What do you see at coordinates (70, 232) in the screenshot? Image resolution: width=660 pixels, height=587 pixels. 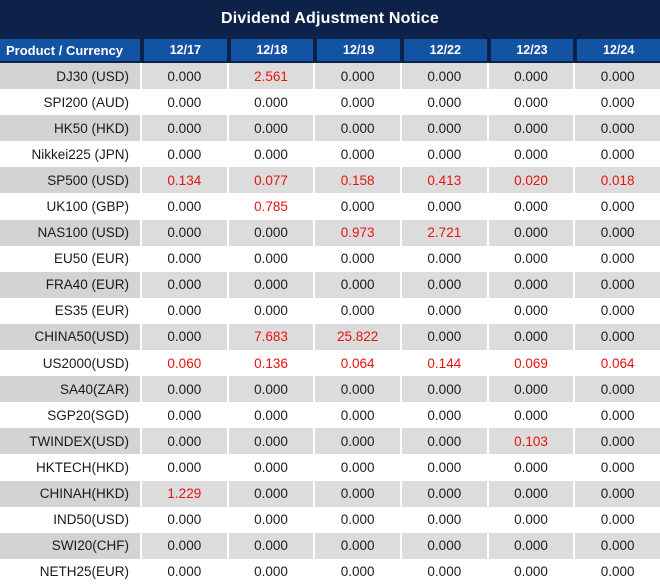 I see `product-cell: NAS100 (USD)` at bounding box center [70, 232].